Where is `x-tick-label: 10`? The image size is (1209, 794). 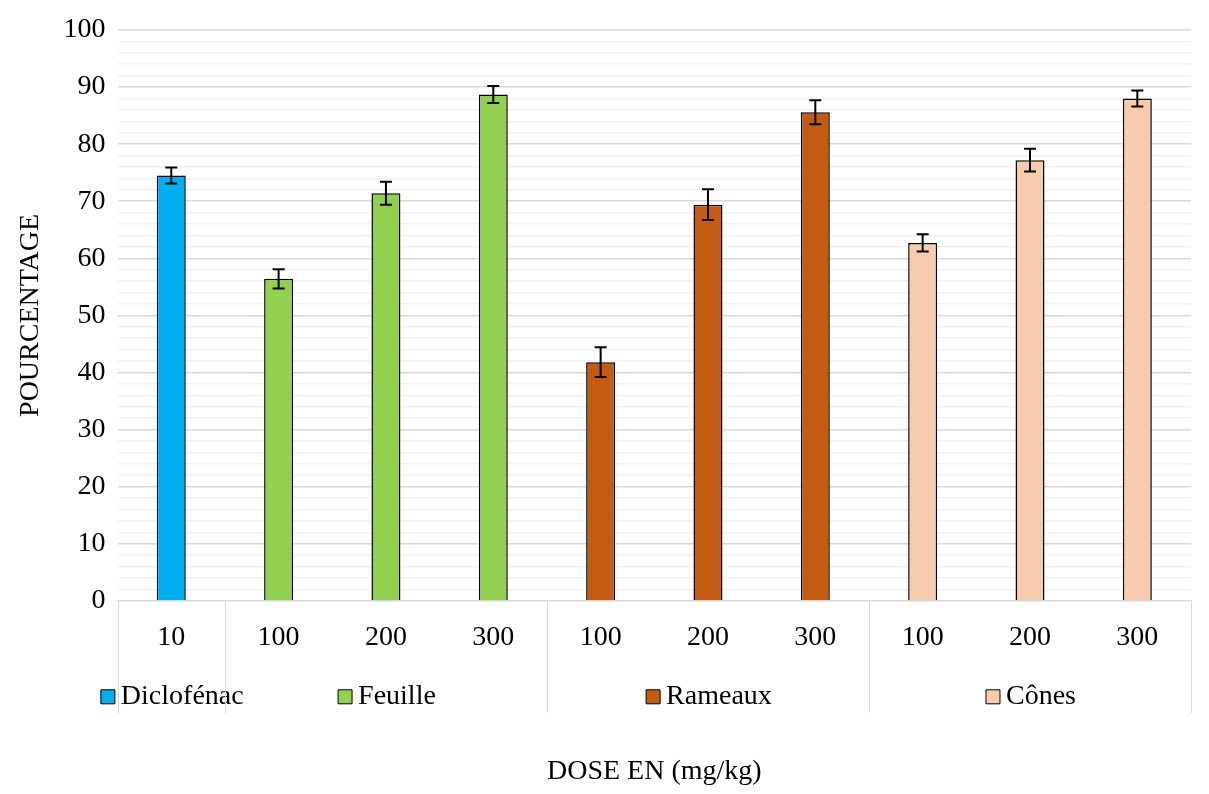 x-tick-label: 10 is located at coordinates (171, 635).